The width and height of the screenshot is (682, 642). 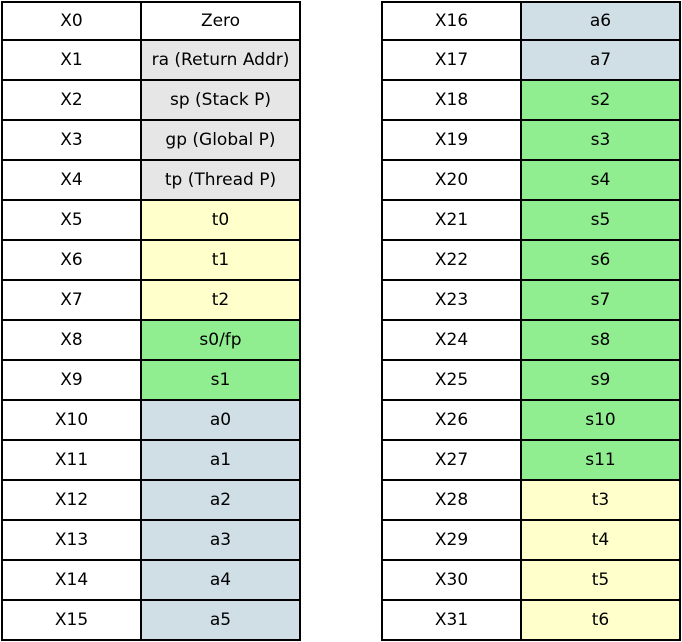 I want to click on register-name-cell: X6, so click(x=71, y=260).